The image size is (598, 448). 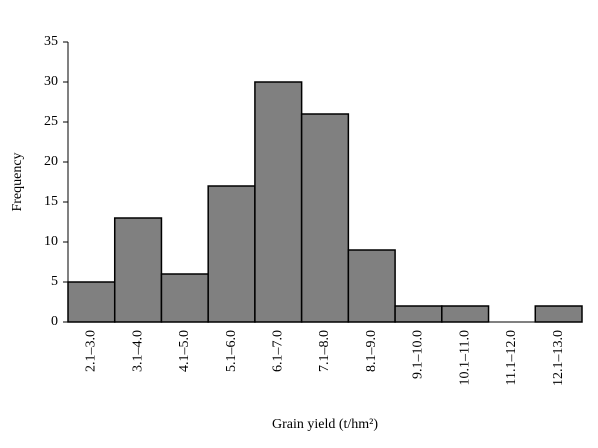 What do you see at coordinates (325, 424) in the screenshot?
I see `x-axis-label: Grain yield (t/hm²)` at bounding box center [325, 424].